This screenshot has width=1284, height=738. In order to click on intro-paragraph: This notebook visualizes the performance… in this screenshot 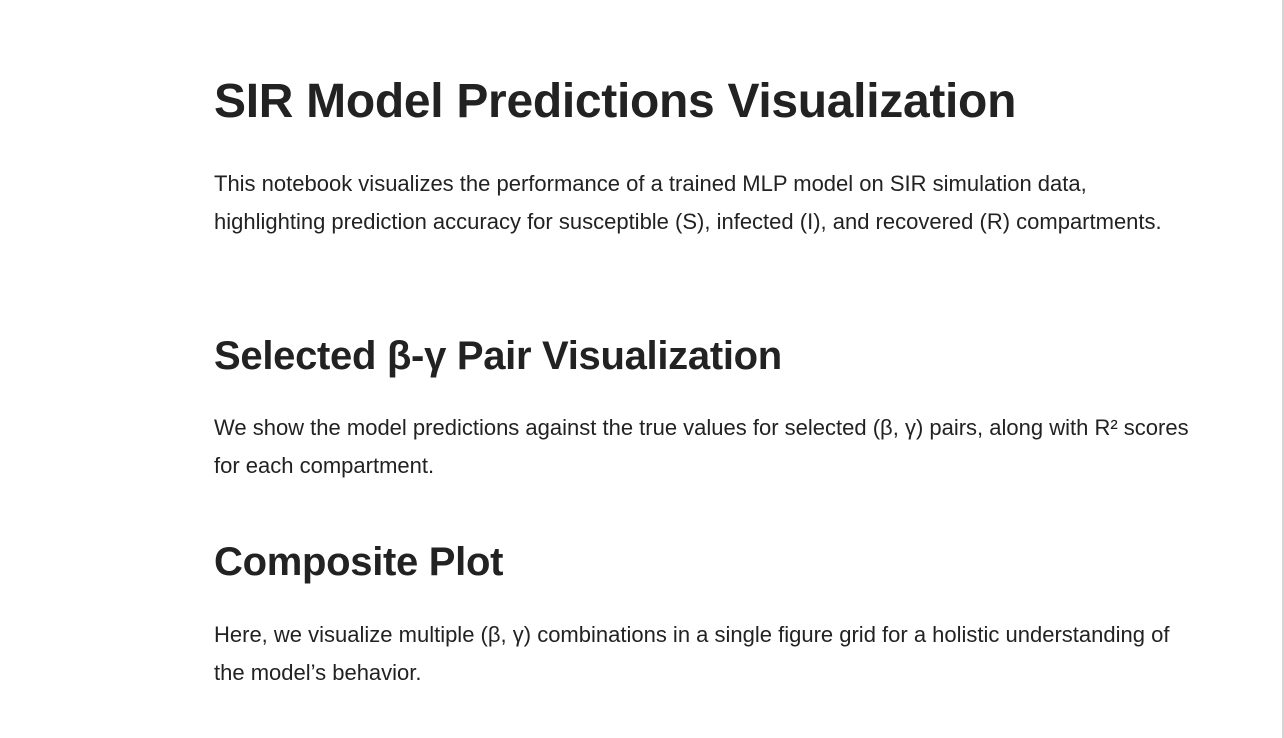, I will do `click(688, 202)`.